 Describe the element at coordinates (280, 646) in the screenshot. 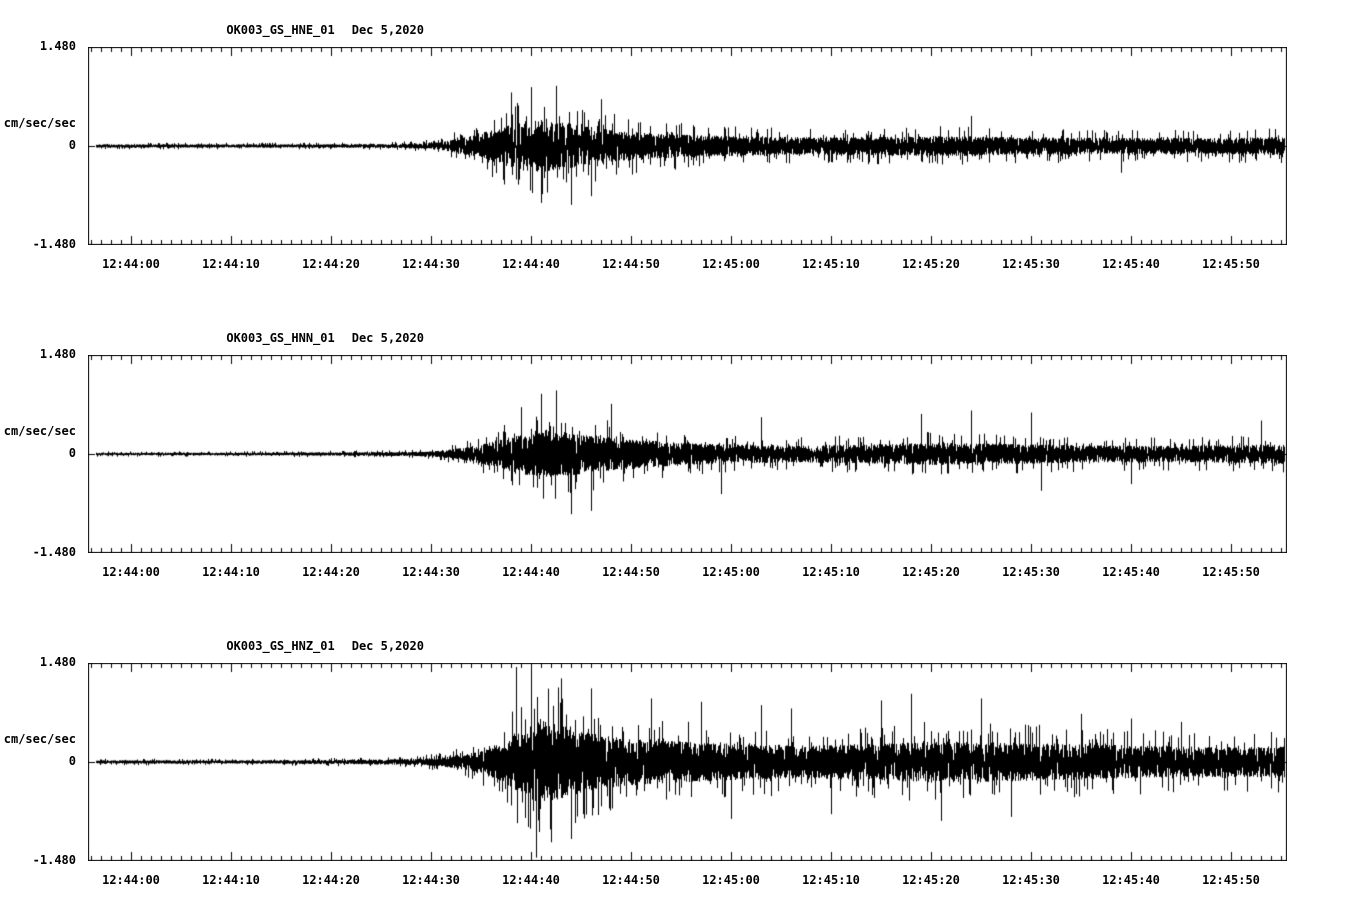

I see `trace-title: OK003_GS_HNZ_01` at that location.